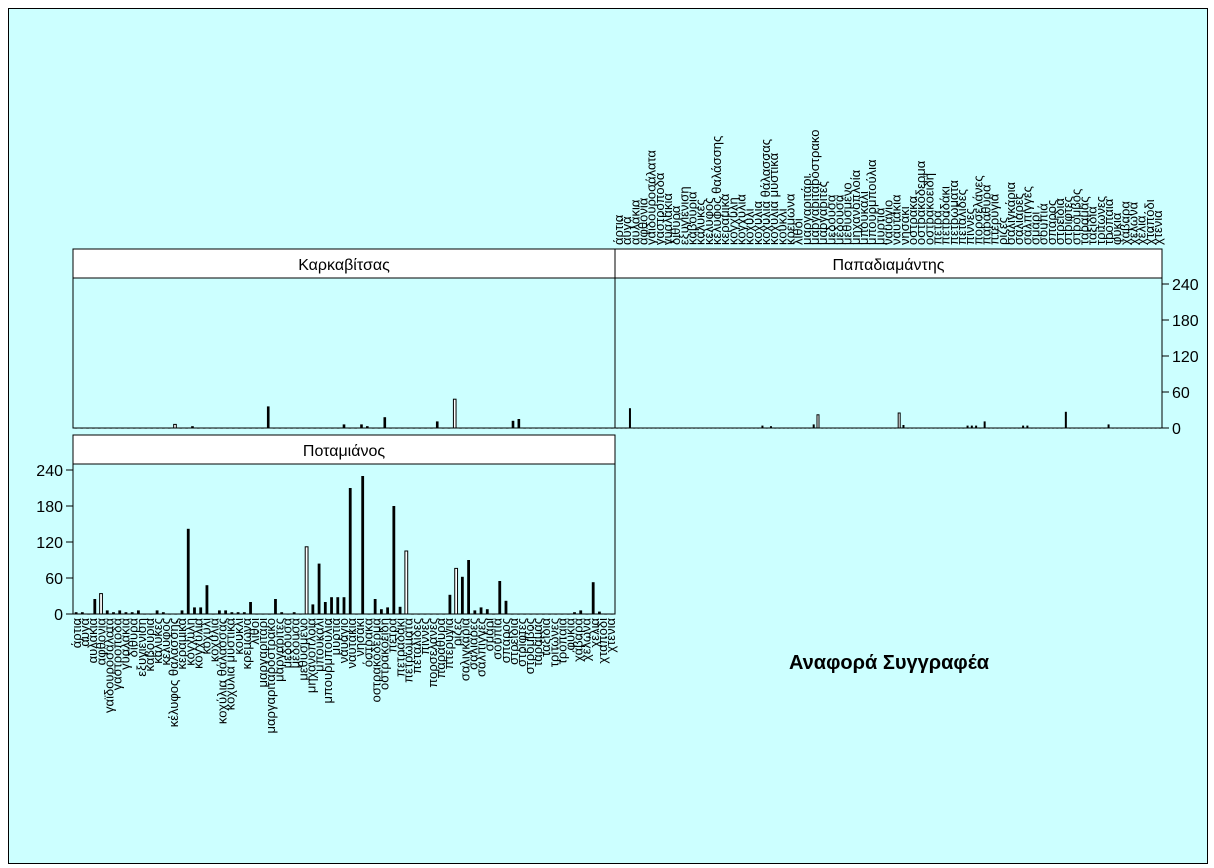  Describe the element at coordinates (472, 644) in the screenshot. I see `x-tick-label: σαλιάρες` at that location.